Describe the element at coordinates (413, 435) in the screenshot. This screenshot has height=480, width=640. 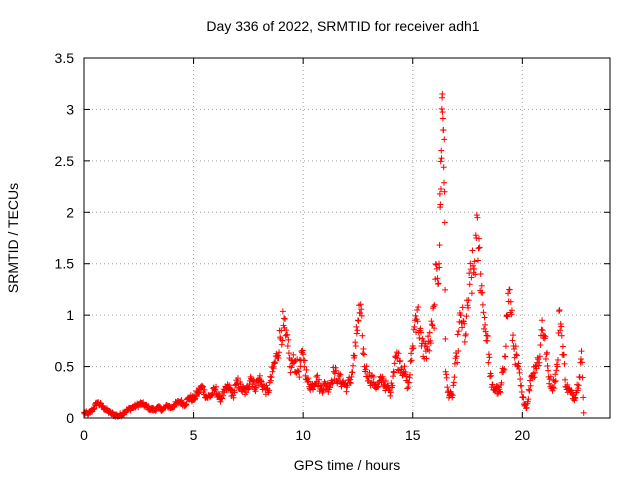
I see `x-tick-label: 15` at that location.